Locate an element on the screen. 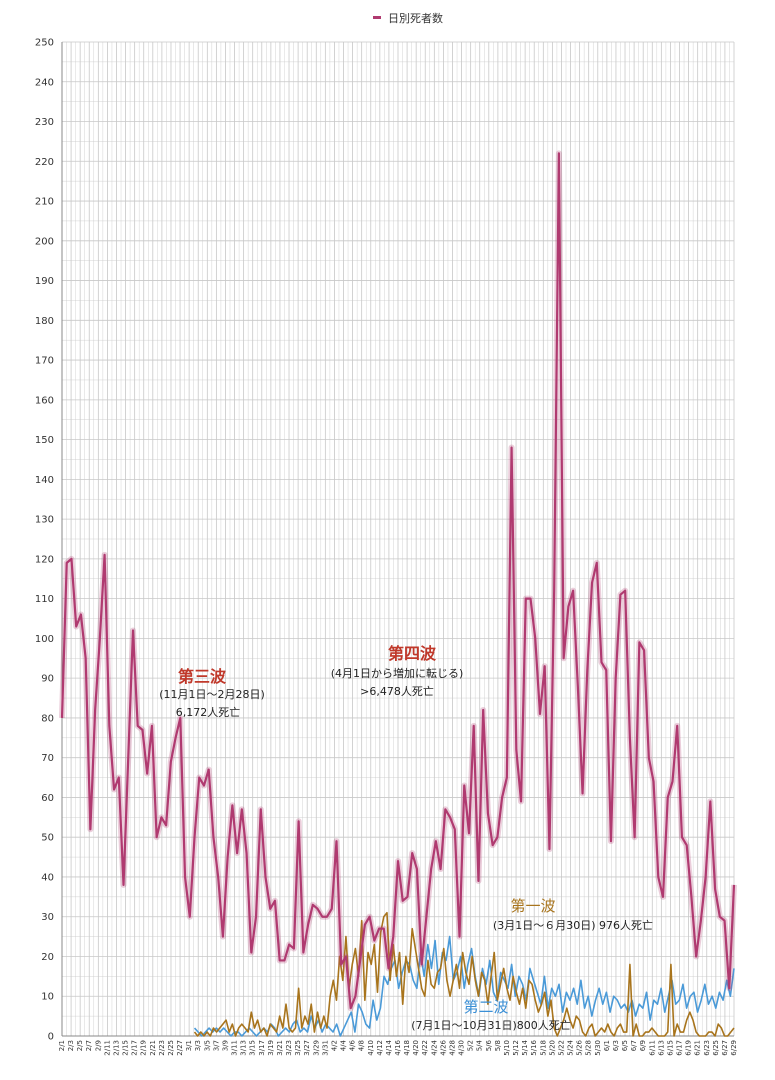 Image resolution: width=775 pixels, height=1080 pixels. x-tick-label: 4/14 is located at coordinates (389, 1047).